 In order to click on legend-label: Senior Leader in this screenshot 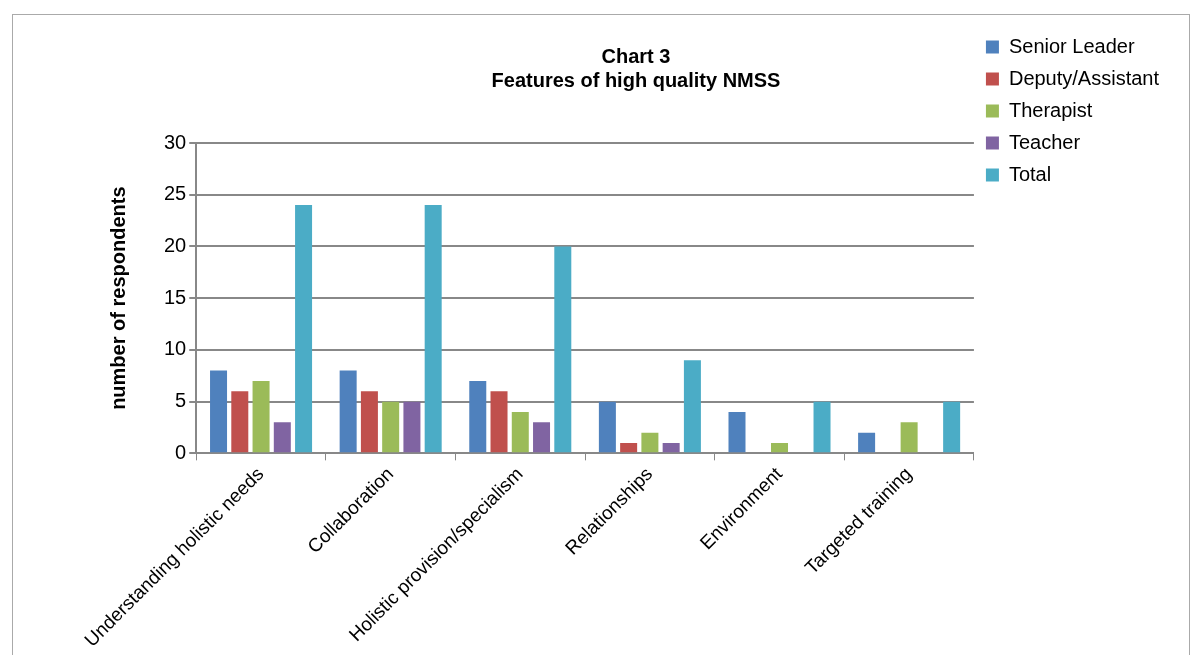, I will do `click(1071, 45)`.